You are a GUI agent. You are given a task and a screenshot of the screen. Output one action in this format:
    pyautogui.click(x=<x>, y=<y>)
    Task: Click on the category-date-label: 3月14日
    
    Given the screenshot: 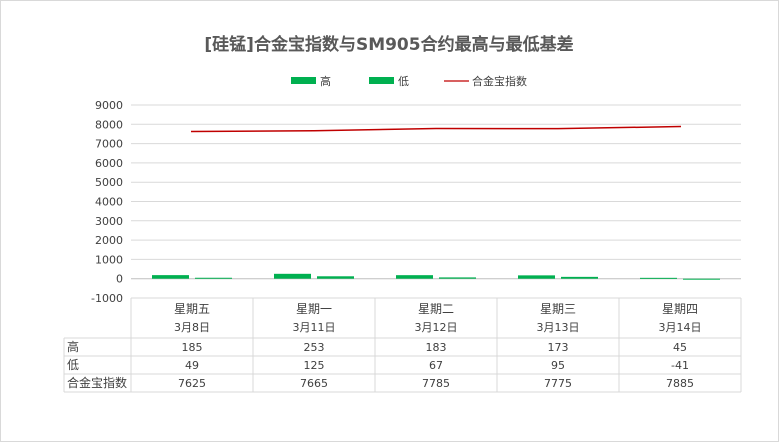 What is the action you would take?
    pyautogui.click(x=680, y=327)
    